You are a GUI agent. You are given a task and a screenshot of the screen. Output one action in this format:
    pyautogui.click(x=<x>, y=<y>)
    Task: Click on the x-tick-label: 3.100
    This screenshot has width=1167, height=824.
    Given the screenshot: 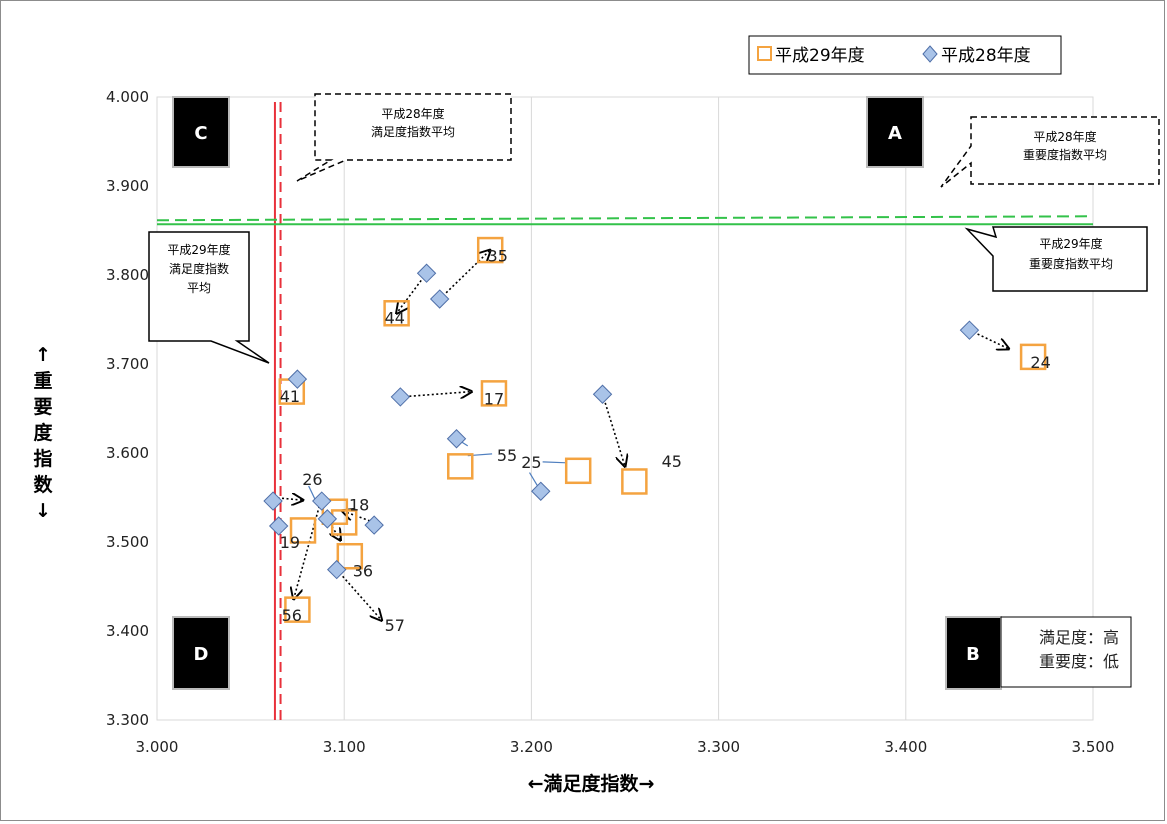 What is the action you would take?
    pyautogui.click(x=344, y=747)
    